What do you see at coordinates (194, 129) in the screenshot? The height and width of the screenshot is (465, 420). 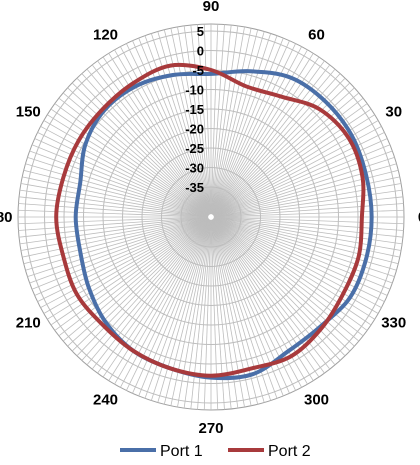 I see `r-tick-label: -20` at bounding box center [194, 129].